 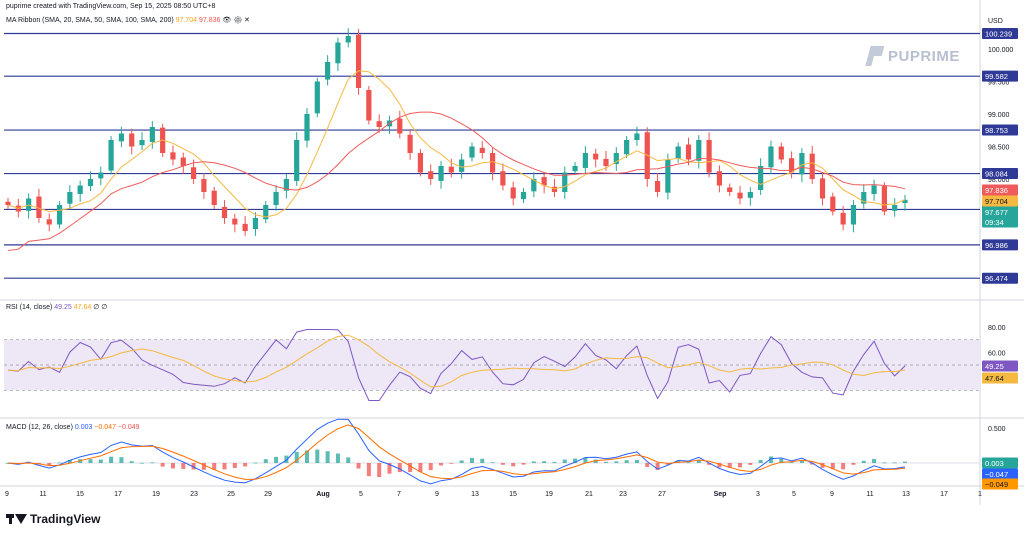 I want to click on x-axis-label: 15, so click(x=513, y=494).